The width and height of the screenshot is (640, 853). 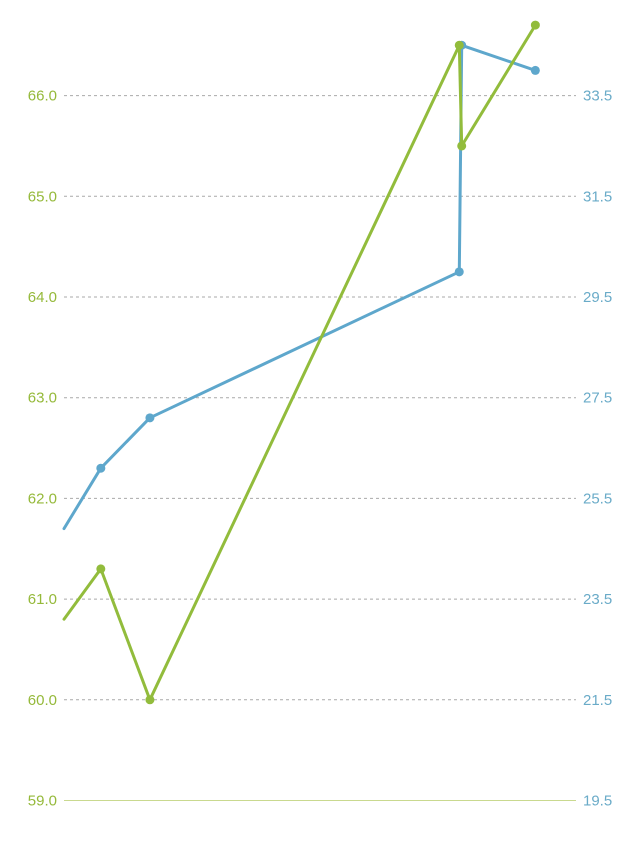 What do you see at coordinates (42, 700) in the screenshot?
I see `left-tick-label: 60.0` at bounding box center [42, 700].